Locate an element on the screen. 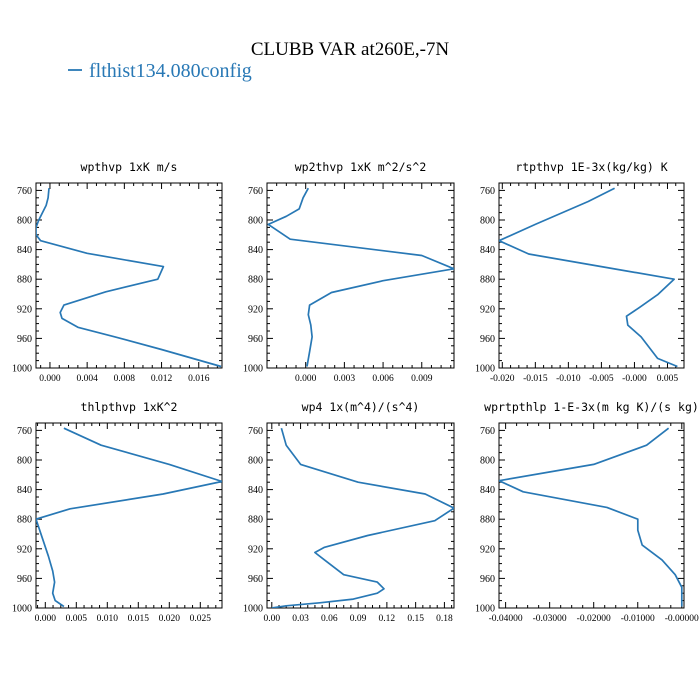 The width and height of the screenshot is (700, 700). x-tick-label: 0.12 is located at coordinates (387, 619).